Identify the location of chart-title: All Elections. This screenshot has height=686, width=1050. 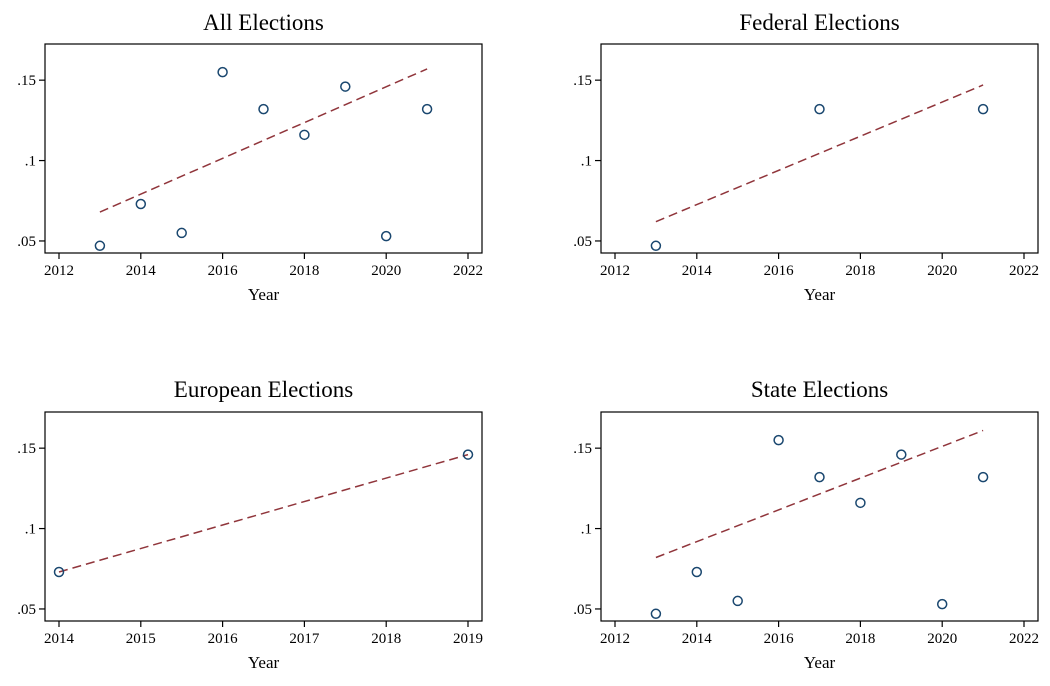
(263, 22).